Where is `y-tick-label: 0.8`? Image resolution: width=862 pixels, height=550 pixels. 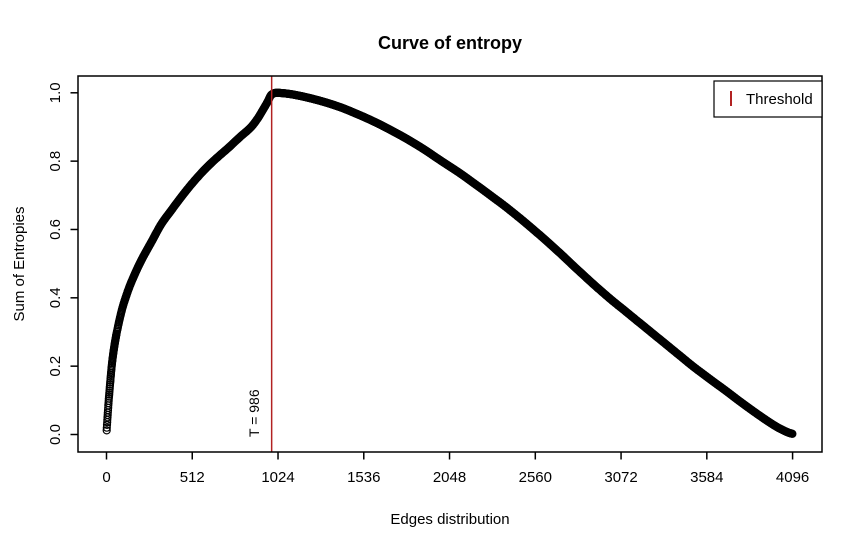 y-tick-label: 0.8 is located at coordinates (55, 161).